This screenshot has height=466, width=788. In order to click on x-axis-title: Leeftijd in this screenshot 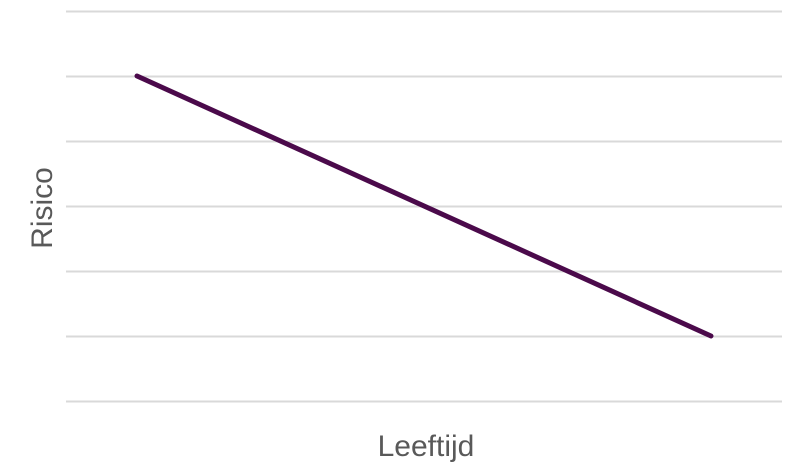, I will do `click(426, 446)`.